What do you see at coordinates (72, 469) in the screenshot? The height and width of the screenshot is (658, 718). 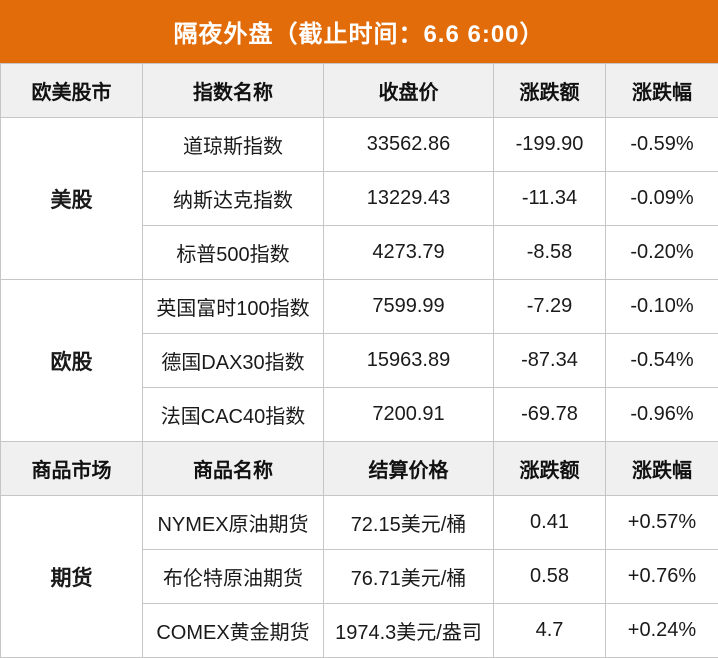 I see `column-header-commodity-market: 商品市场` at bounding box center [72, 469].